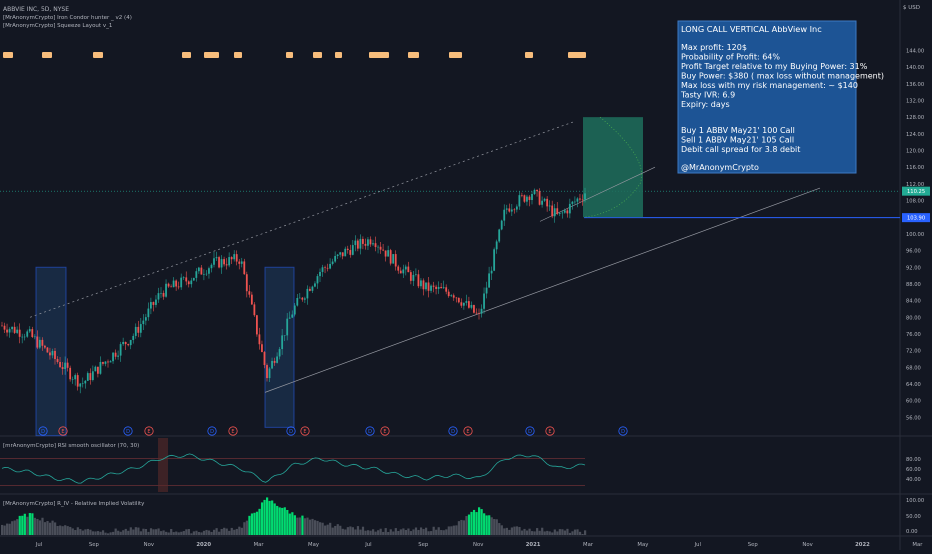 The width and height of the screenshot is (932, 554). Describe the element at coordinates (913, 252) in the screenshot. I see `price-tick-label: 96.00` at that location.